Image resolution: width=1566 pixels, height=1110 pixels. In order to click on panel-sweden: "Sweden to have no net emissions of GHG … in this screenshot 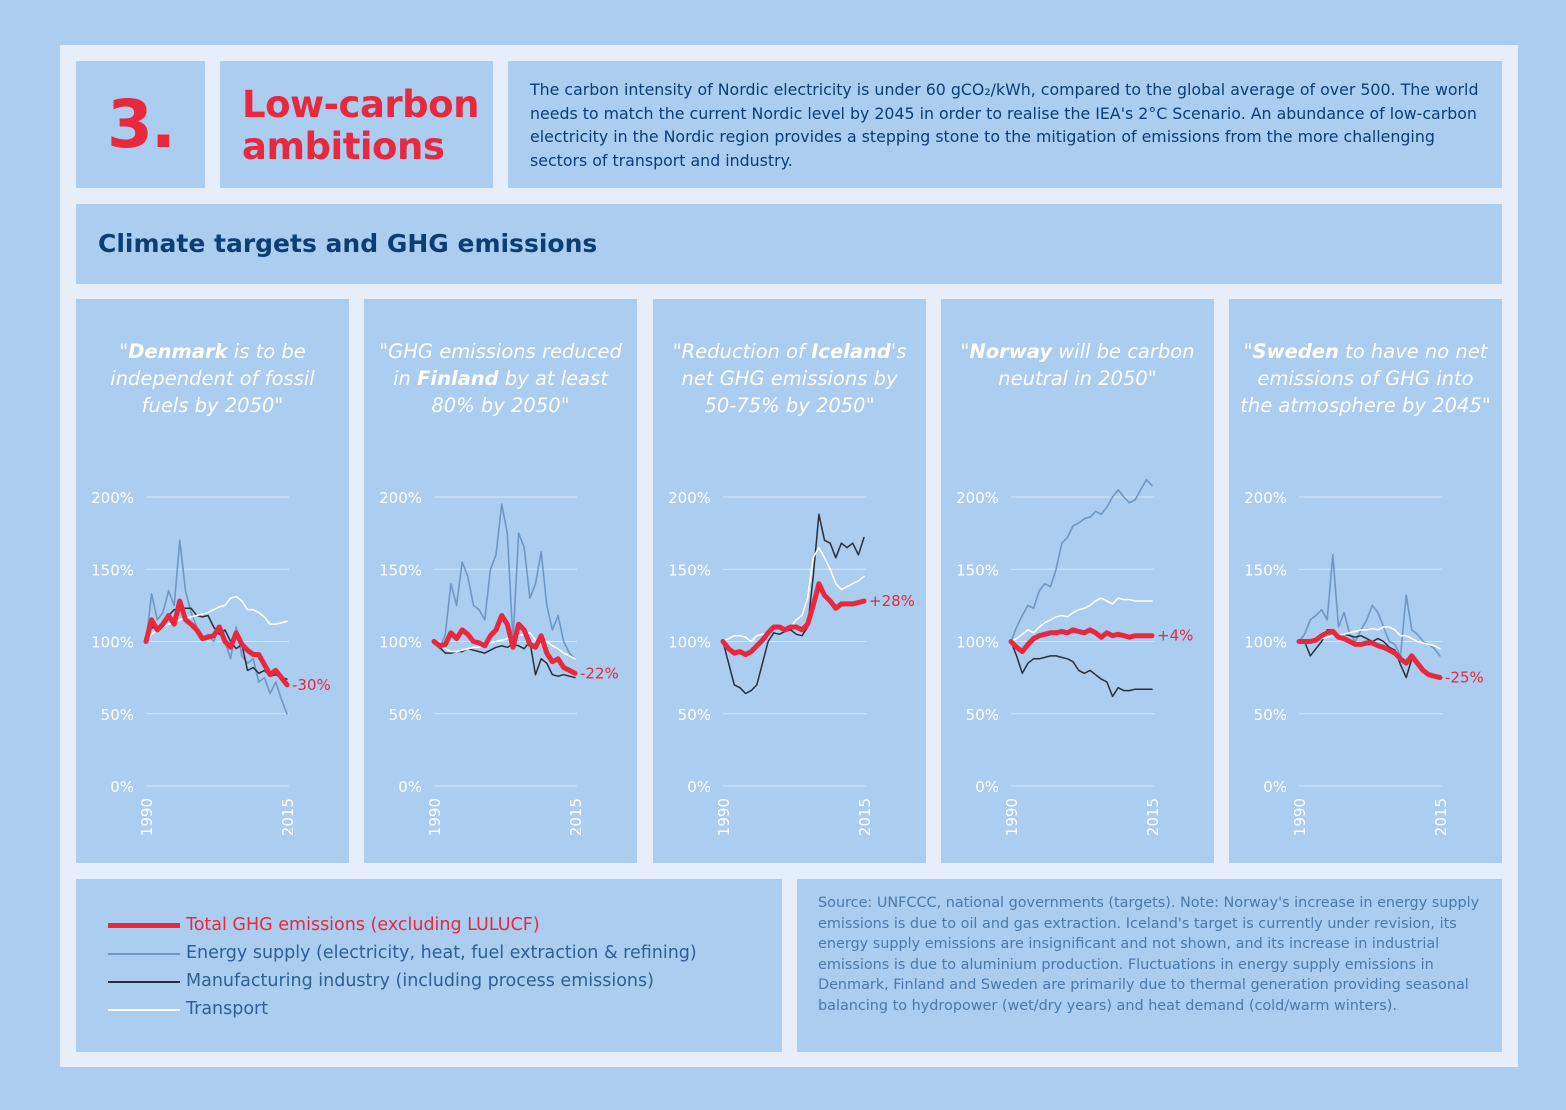, I will do `click(1365, 581)`.